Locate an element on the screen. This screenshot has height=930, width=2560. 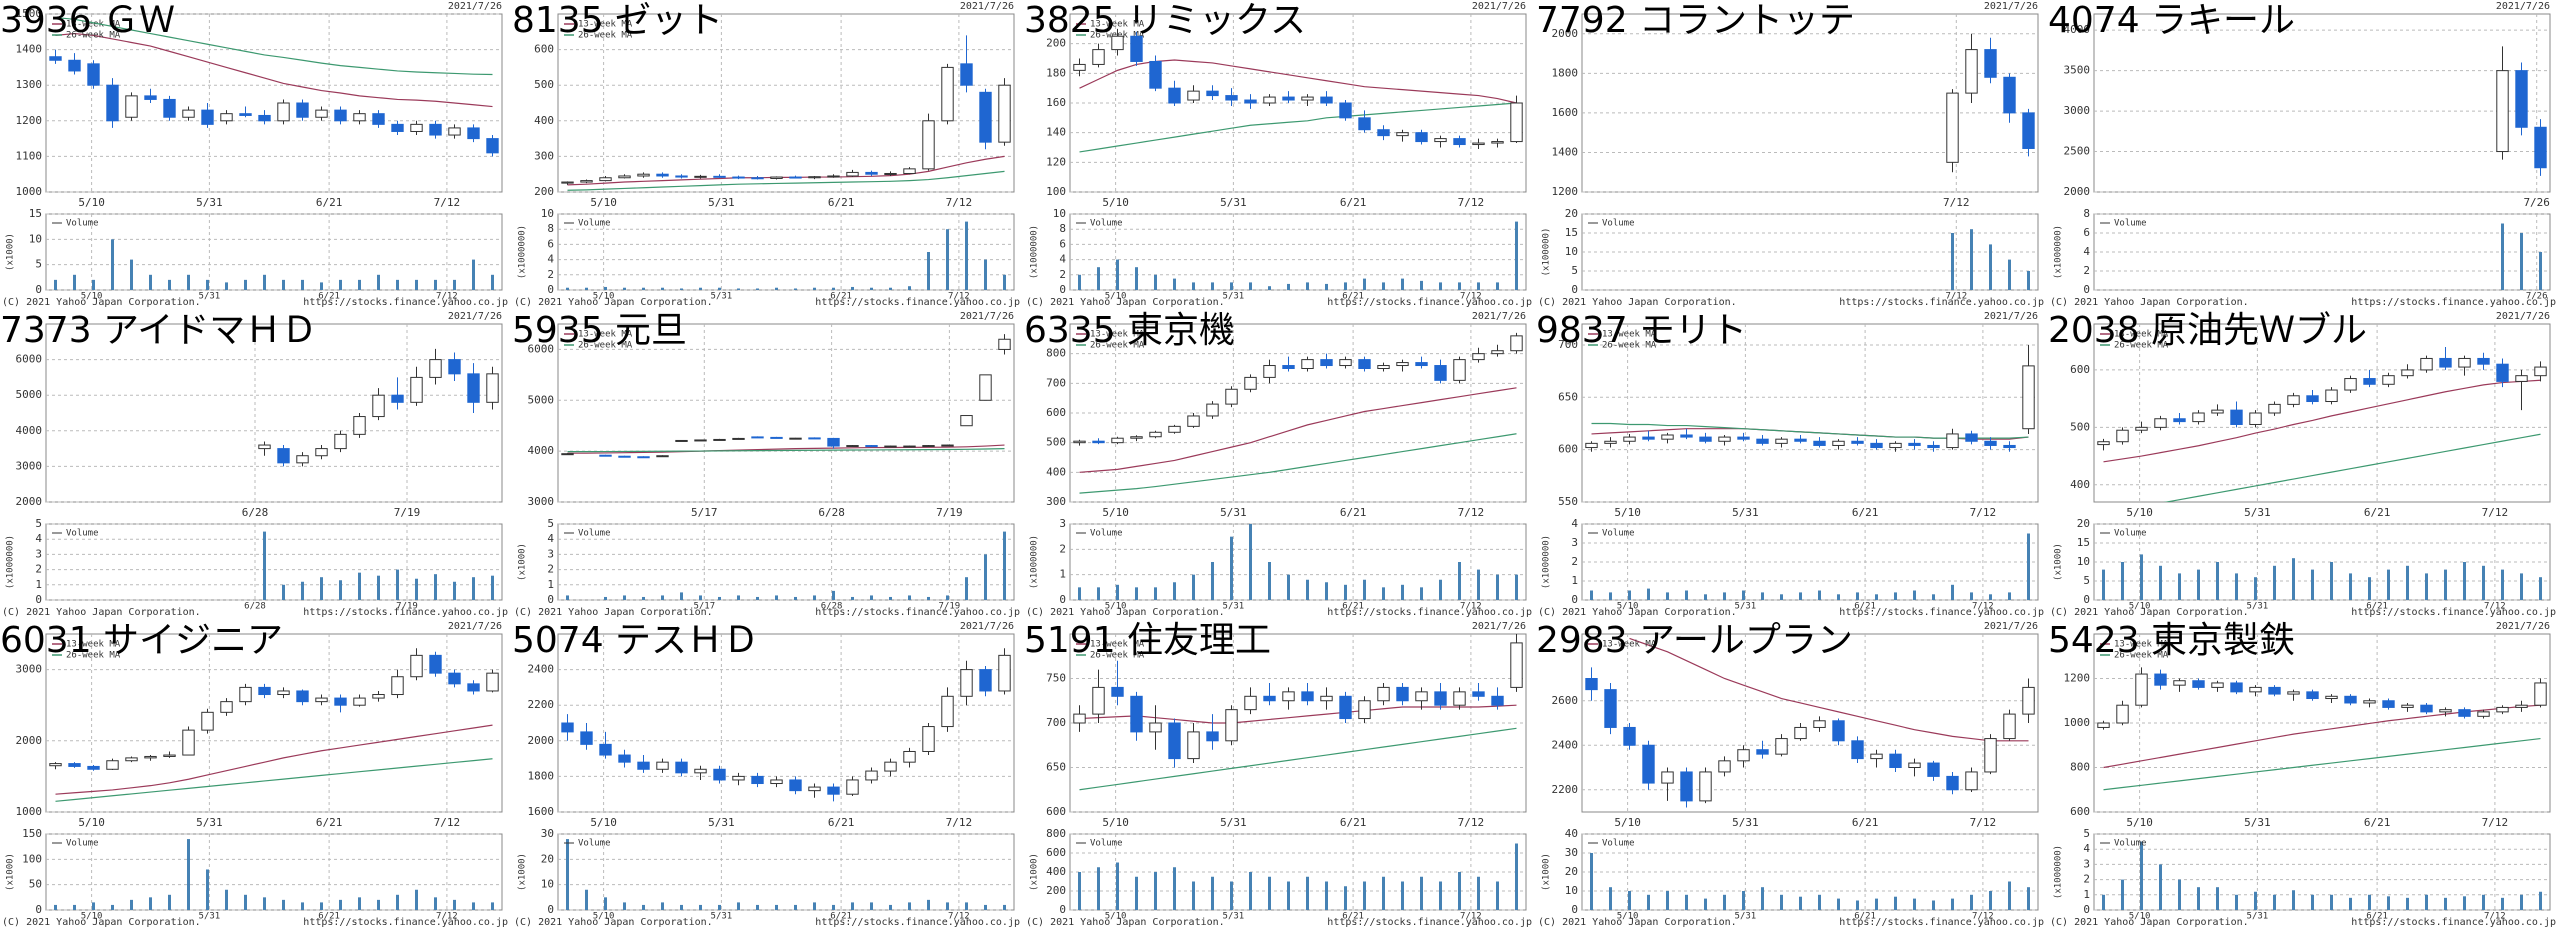
y-tick-label: 30 is located at coordinates (547, 833).